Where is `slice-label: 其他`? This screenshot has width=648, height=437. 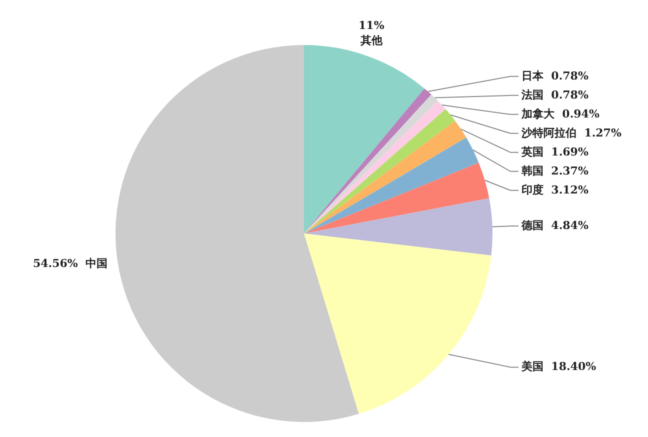 slice-label: 其他 is located at coordinates (371, 41).